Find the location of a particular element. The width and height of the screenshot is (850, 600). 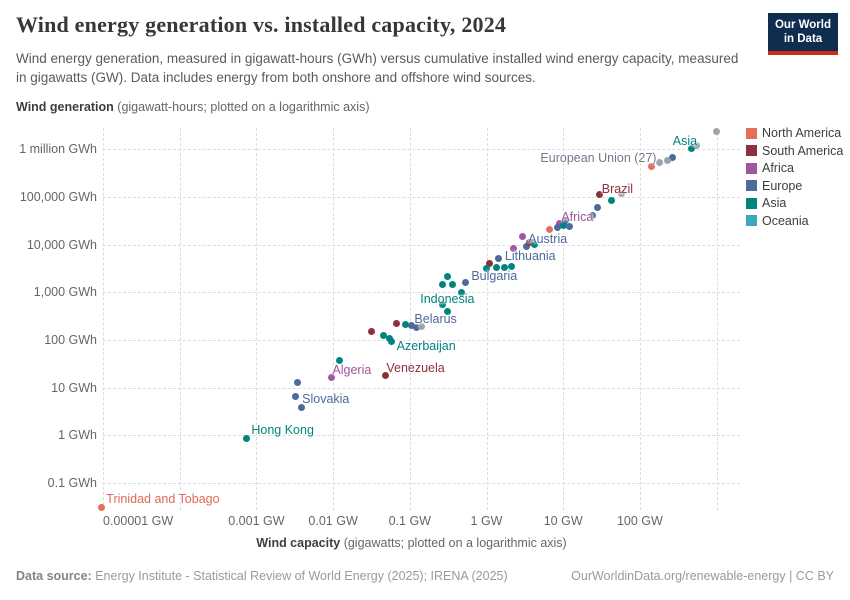

y-tick-label: 1 GWh is located at coordinates (77, 435).